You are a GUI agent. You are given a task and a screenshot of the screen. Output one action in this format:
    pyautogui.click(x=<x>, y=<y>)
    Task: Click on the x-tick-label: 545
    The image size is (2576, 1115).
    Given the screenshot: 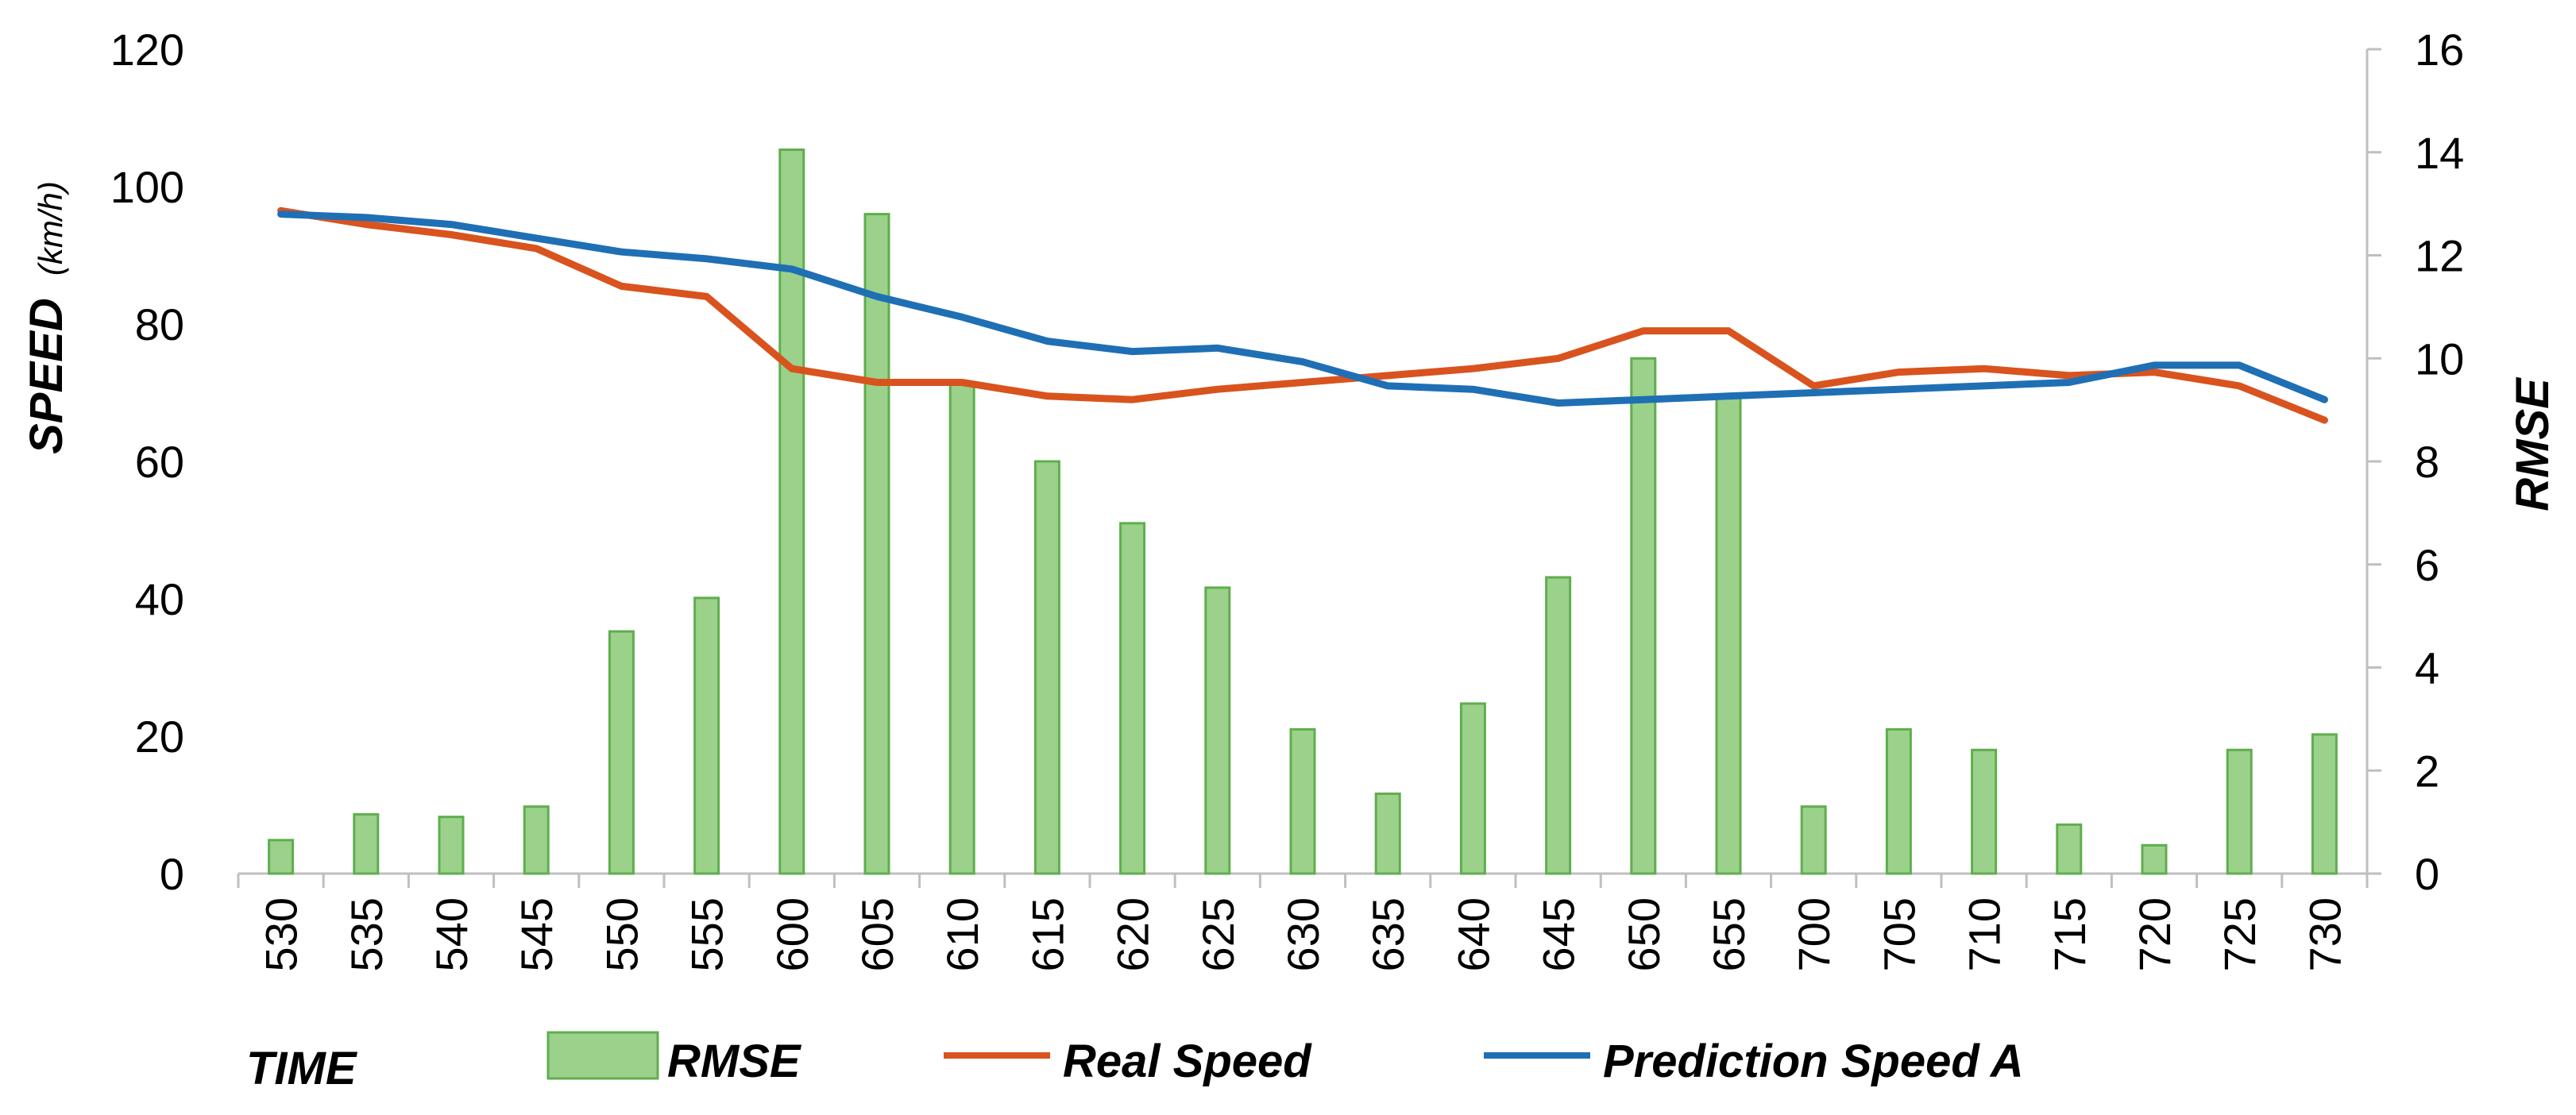 What is the action you would take?
    pyautogui.click(x=537, y=934)
    